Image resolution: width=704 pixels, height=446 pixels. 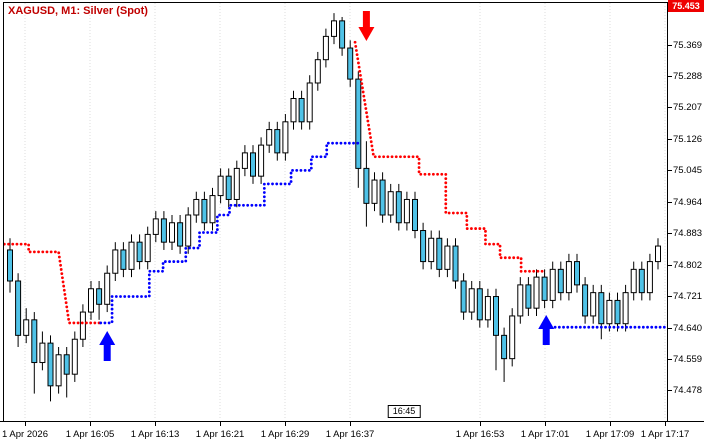 What do you see at coordinates (25, 434) in the screenshot?
I see `time-tick-label: 1 Apr 2026` at bounding box center [25, 434].